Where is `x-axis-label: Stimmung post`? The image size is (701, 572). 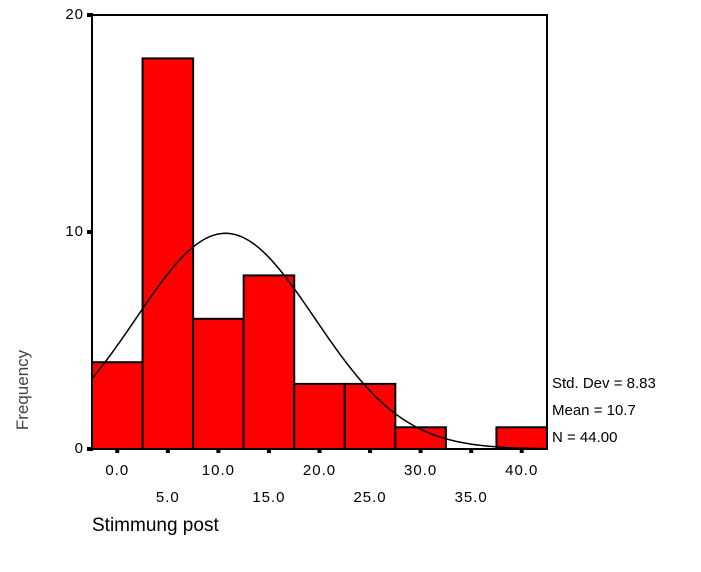 x-axis-label: Stimmung post is located at coordinates (155, 525).